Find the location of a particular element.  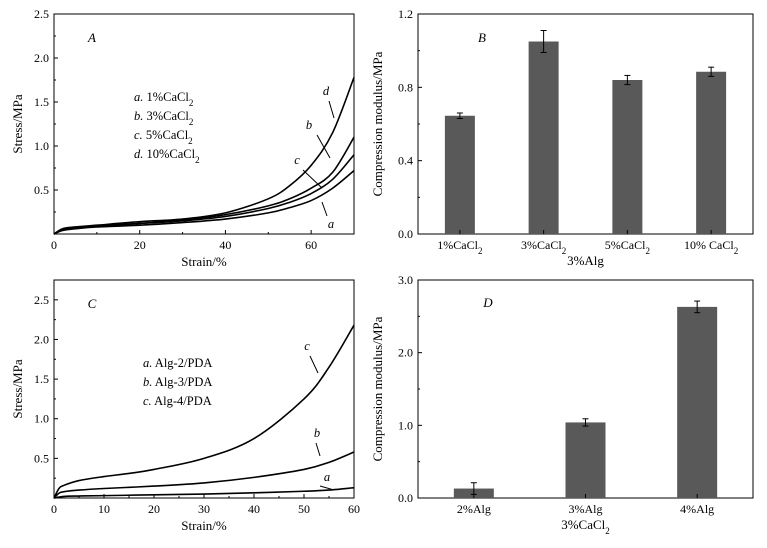

category-label: 3%CaCl2 is located at coordinates (543, 247).